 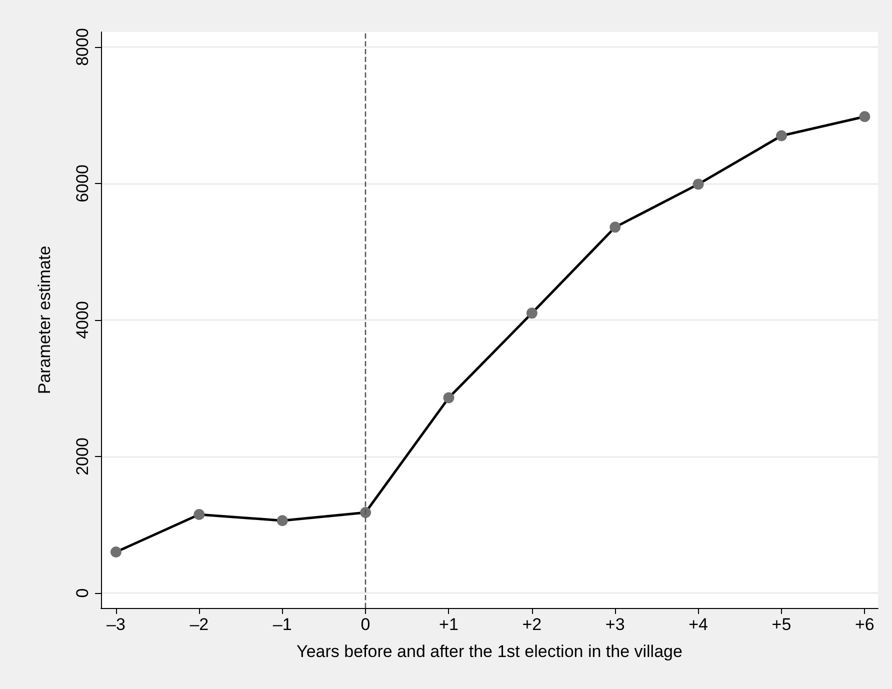 I want to click on x-tick-label: –3, so click(x=116, y=624).